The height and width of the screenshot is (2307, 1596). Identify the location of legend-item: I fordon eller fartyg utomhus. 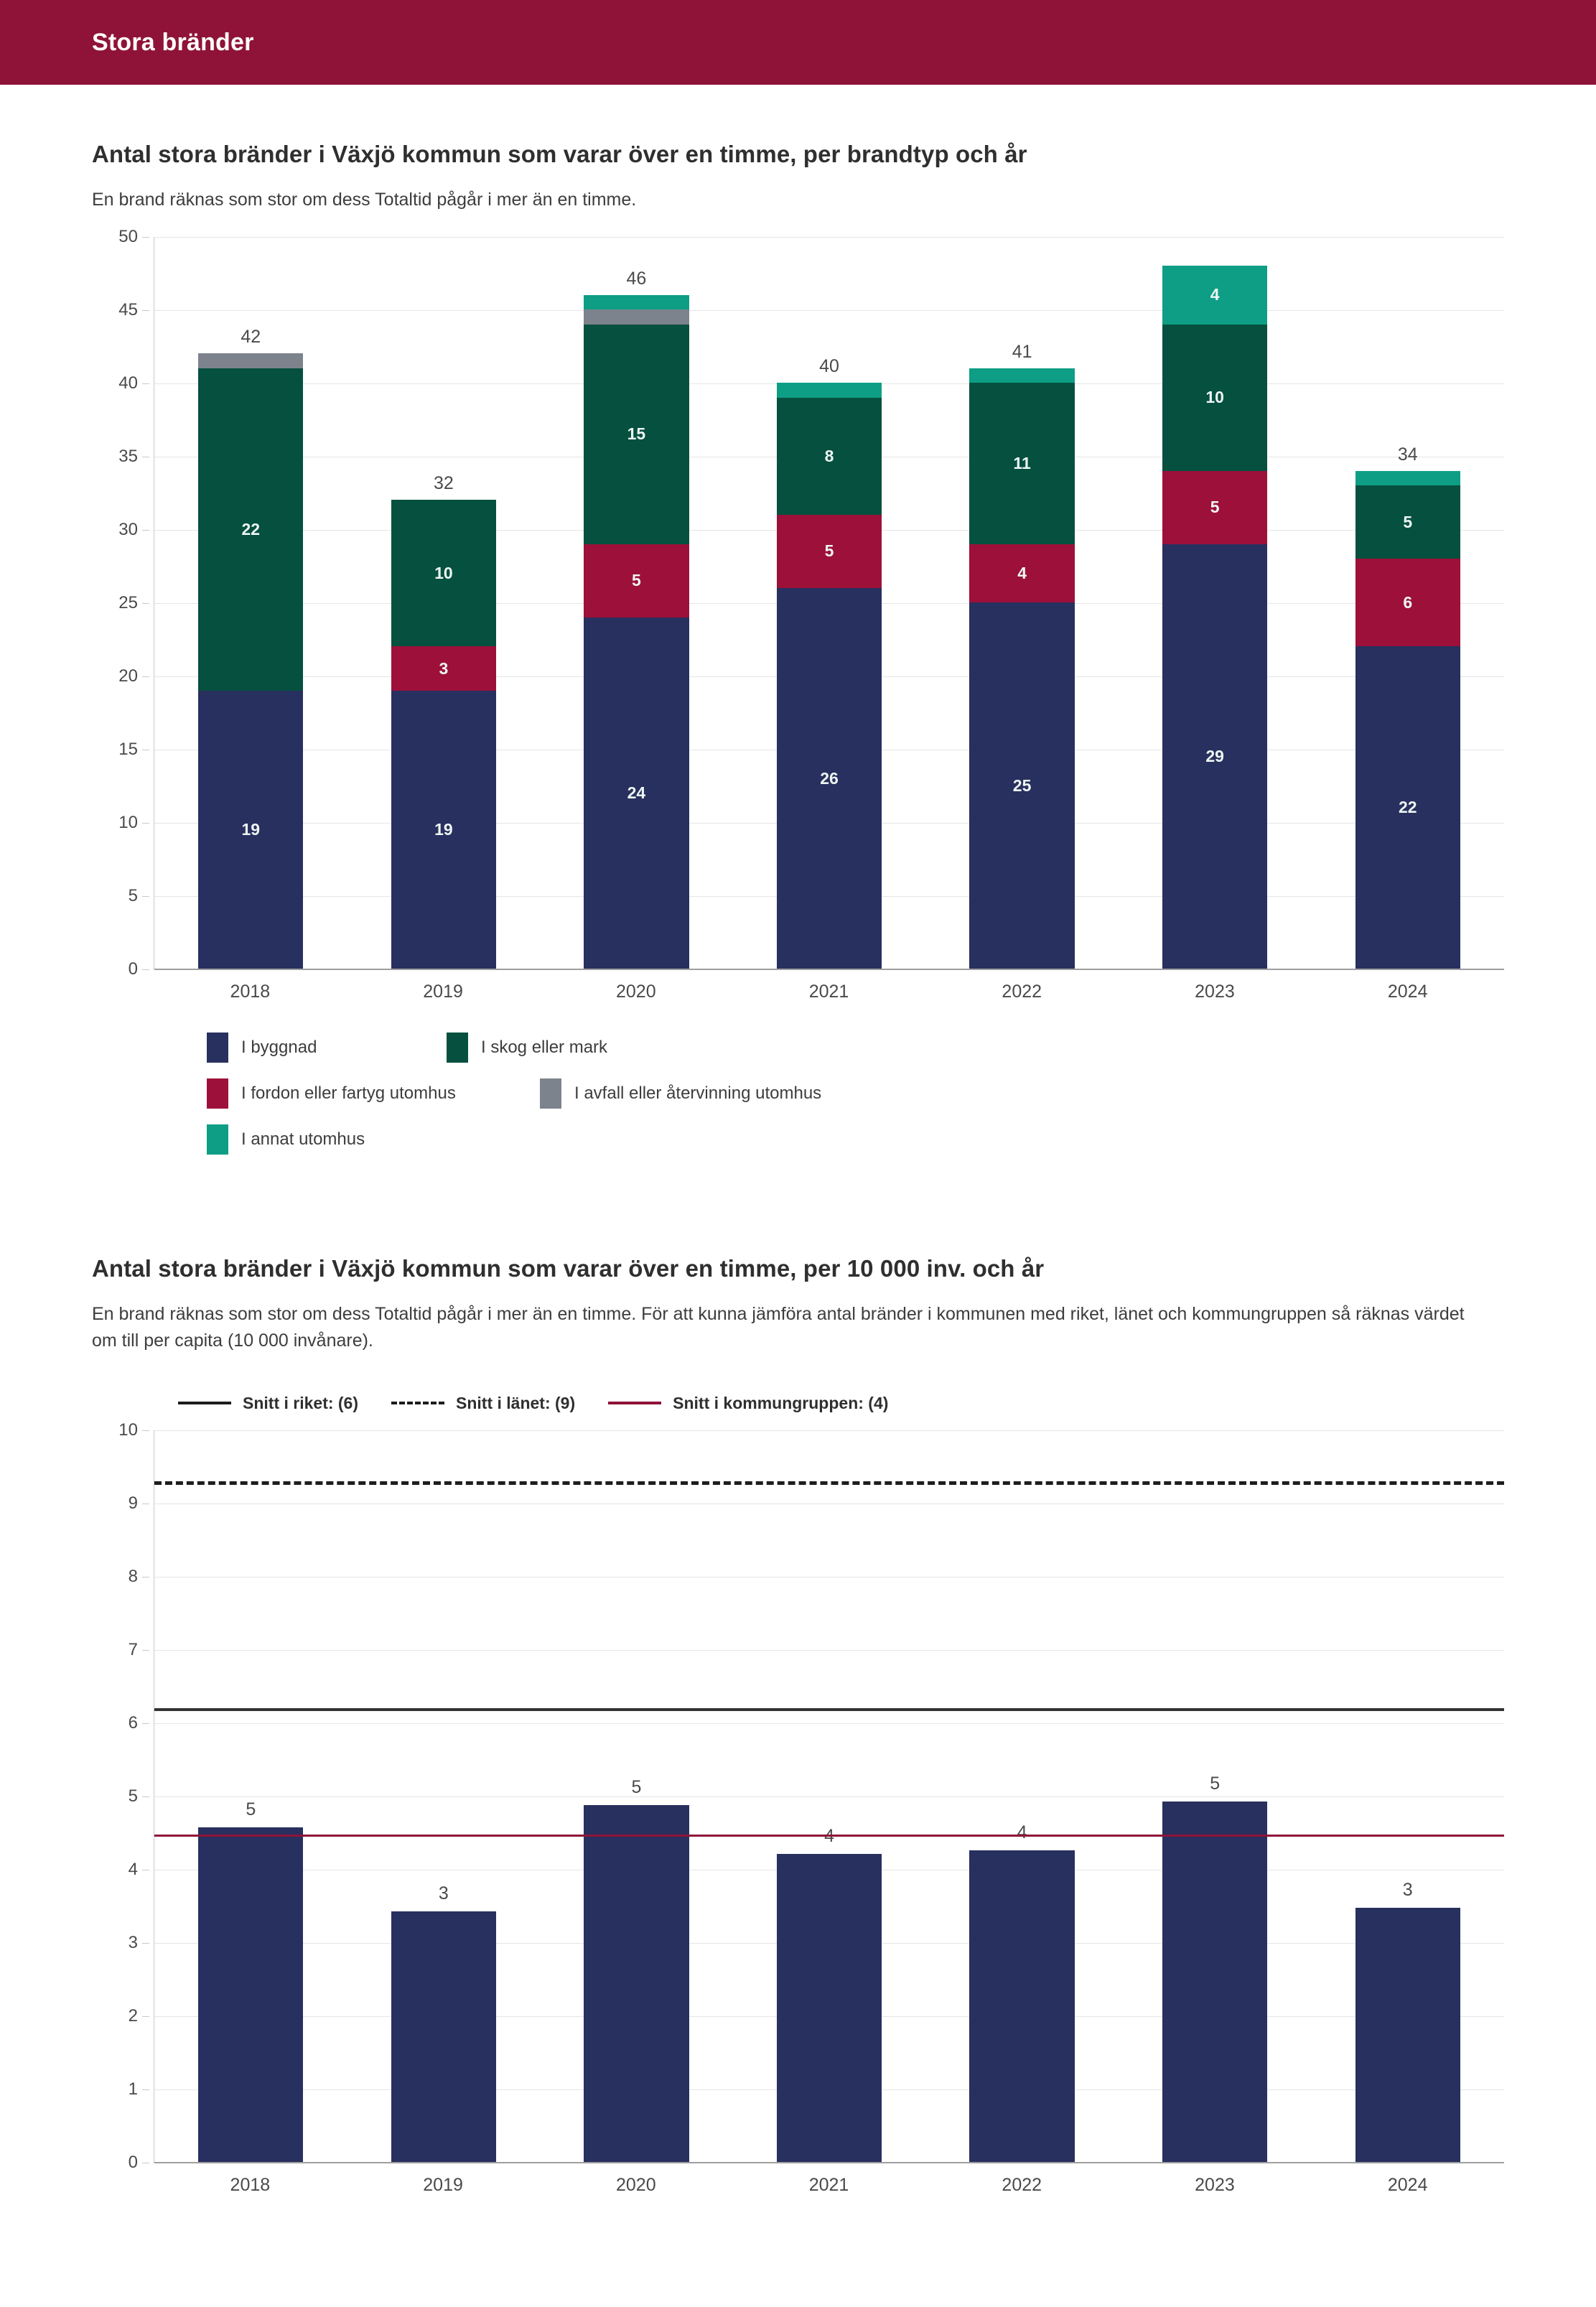
(357, 1093).